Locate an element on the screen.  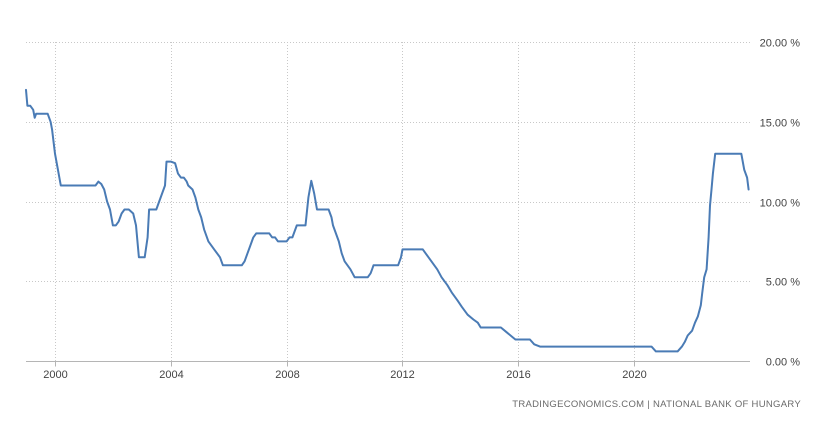
y-tick-label: 20.00 % is located at coordinates (780, 44).